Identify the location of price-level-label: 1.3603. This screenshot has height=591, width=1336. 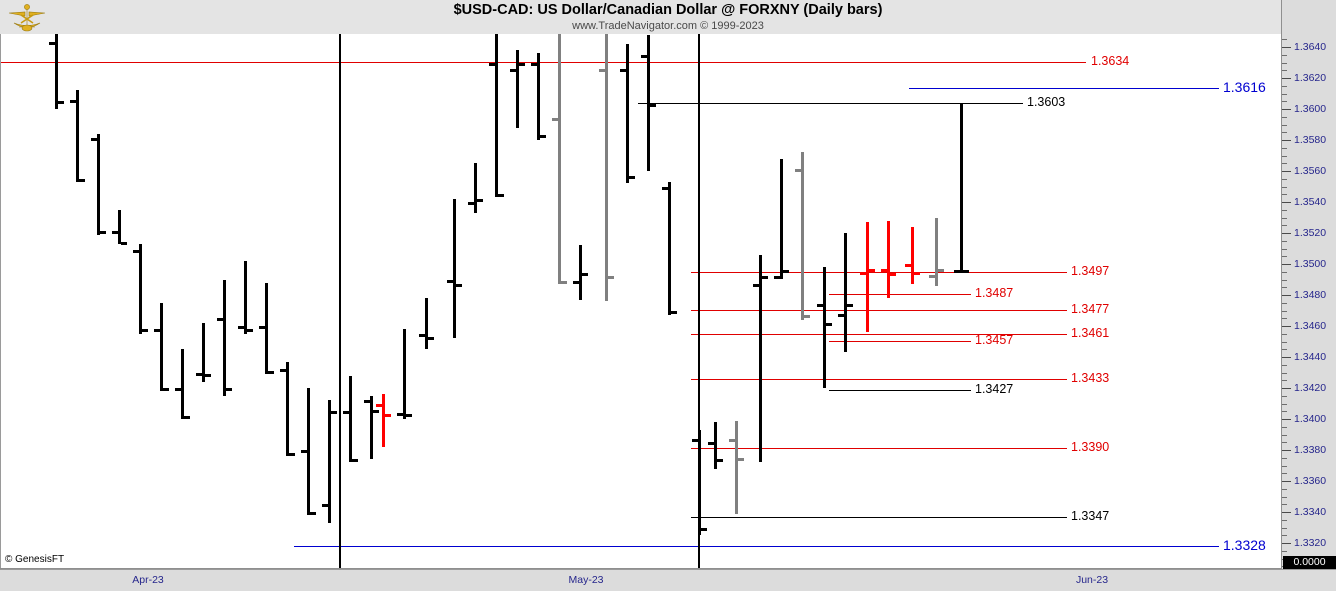
(1046, 102).